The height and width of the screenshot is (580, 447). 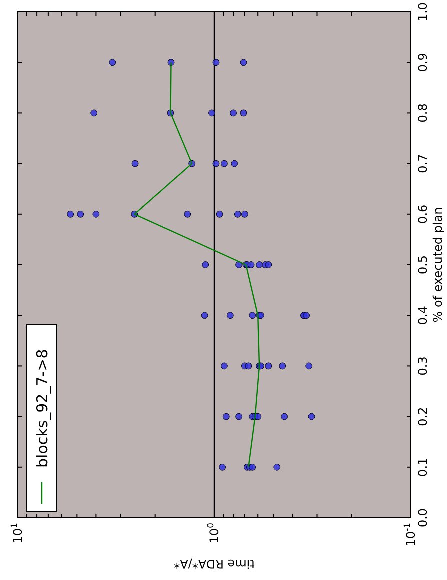 What do you see at coordinates (423, 366) in the screenshot?
I see `y-tick-label: 0.3` at bounding box center [423, 366].